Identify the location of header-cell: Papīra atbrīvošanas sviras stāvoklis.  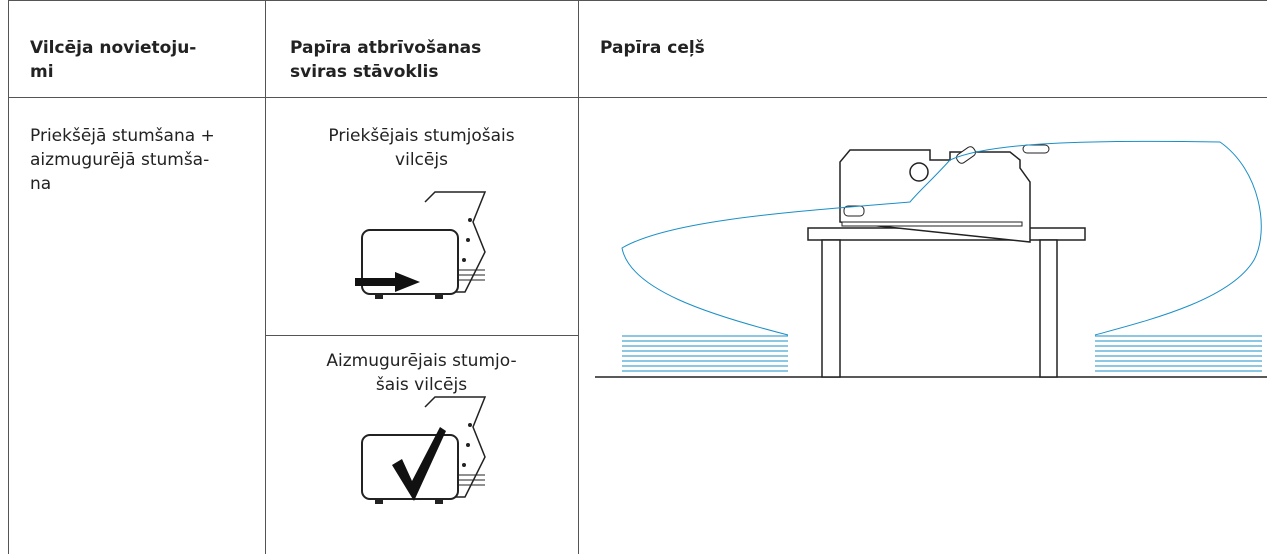
(386, 60).